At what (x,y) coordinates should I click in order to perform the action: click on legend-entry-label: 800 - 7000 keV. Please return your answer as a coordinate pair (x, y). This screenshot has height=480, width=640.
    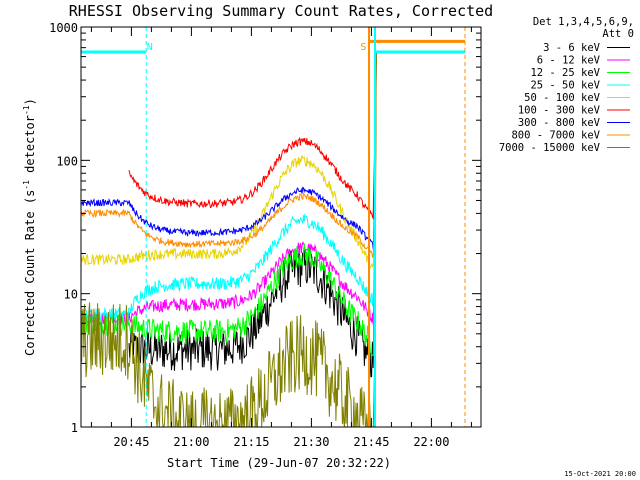
    Looking at the image, I should click on (555, 136).